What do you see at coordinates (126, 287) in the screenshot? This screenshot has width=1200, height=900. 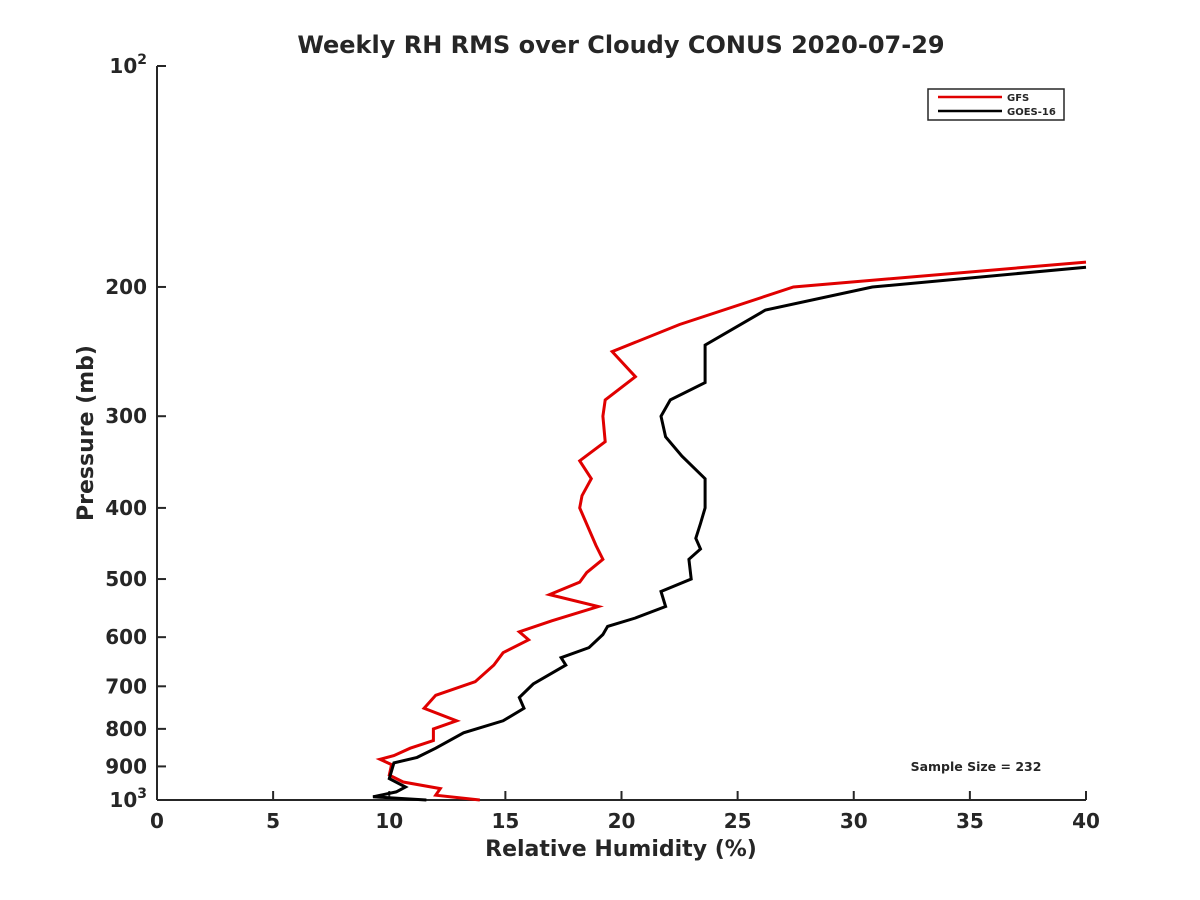 I see `y-tick-label: 200` at bounding box center [126, 287].